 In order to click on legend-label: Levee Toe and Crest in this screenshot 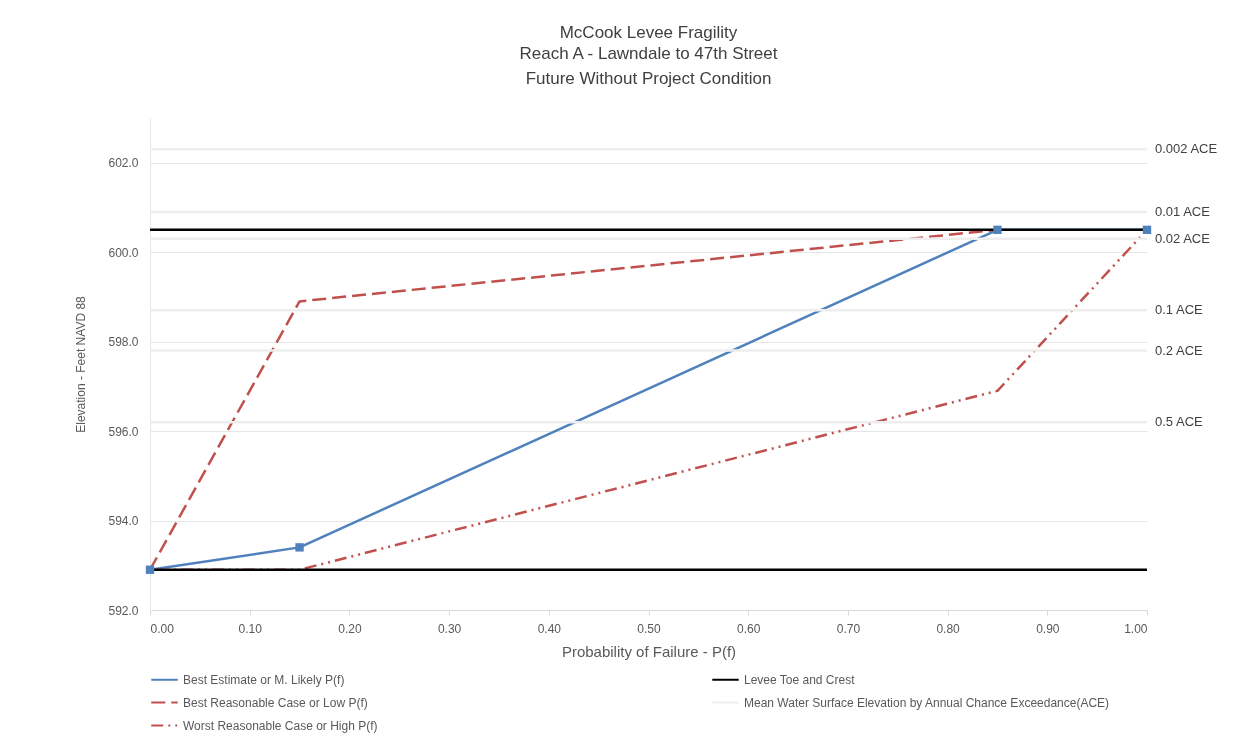, I will do `click(800, 679)`.